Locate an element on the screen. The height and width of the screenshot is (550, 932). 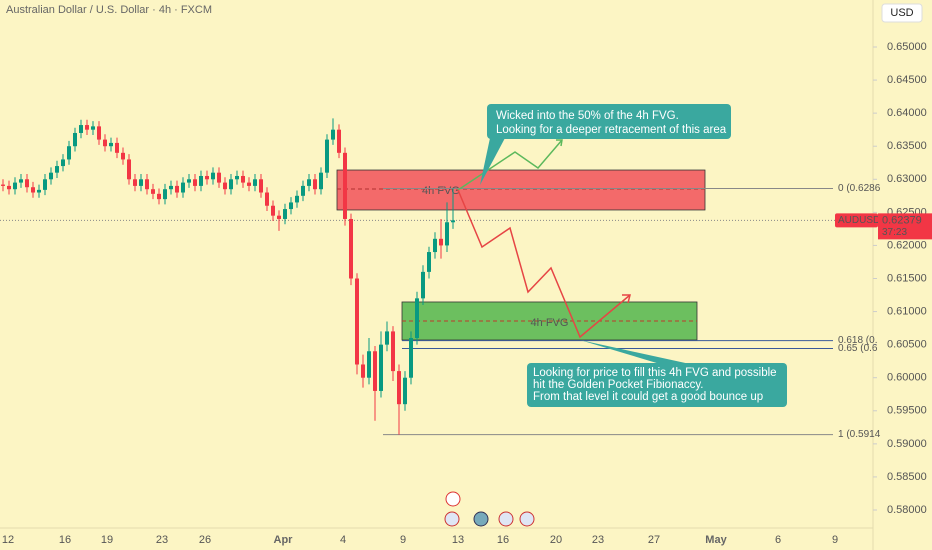
symbol-tag-label: AUDUSD is located at coordinates (859, 220).